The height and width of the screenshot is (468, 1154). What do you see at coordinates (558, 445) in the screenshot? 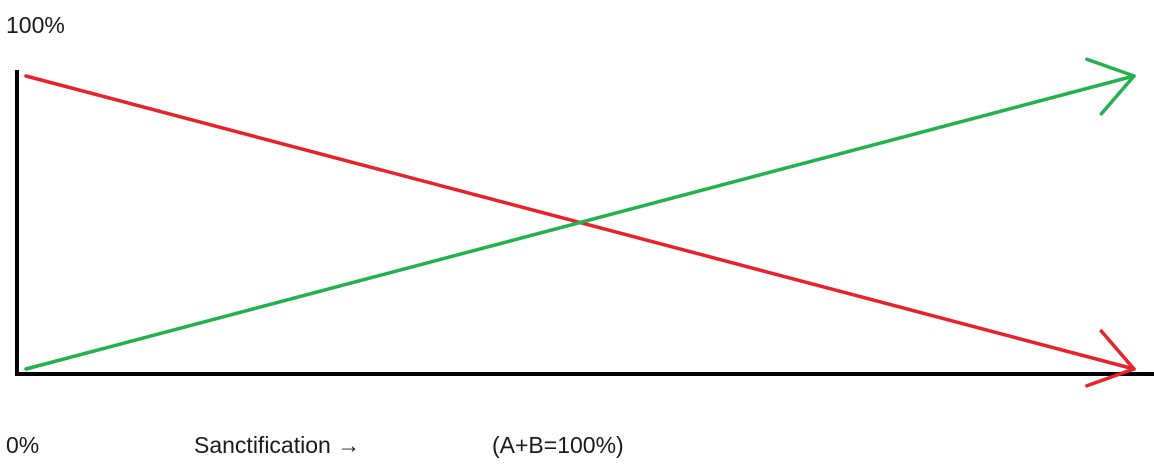
I see `sum-annotation: (A+B=100%)` at bounding box center [558, 445].